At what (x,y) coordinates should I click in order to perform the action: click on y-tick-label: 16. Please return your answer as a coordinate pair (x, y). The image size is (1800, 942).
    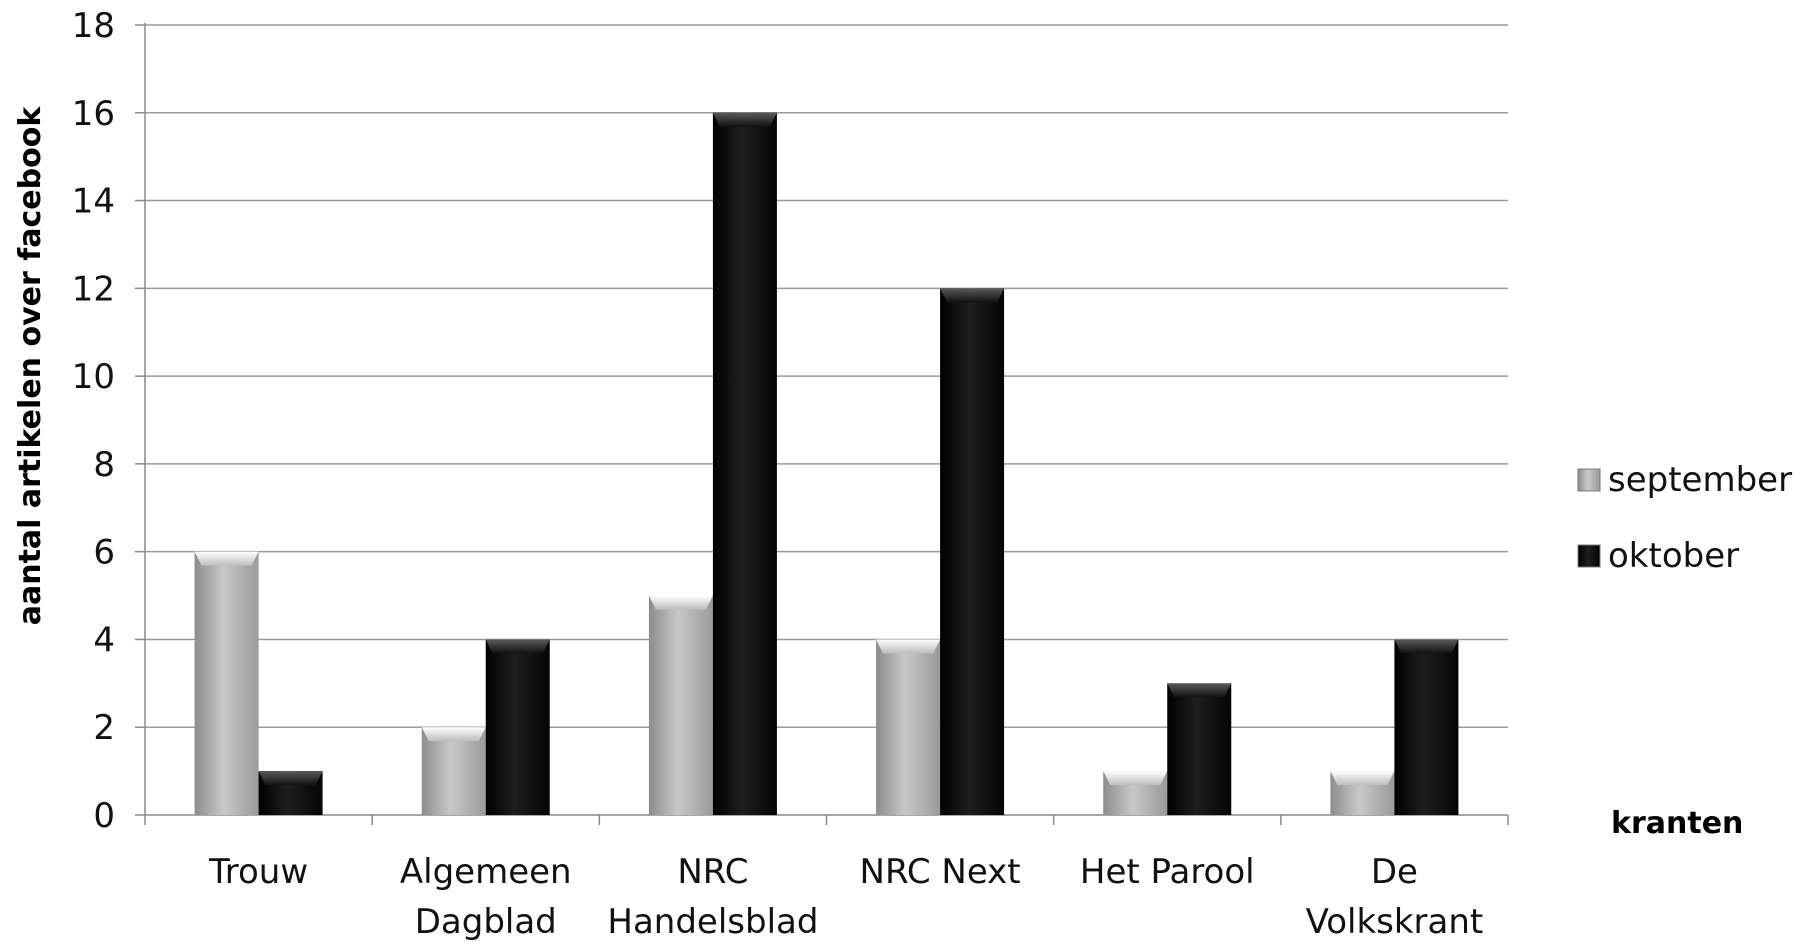
    Looking at the image, I should click on (93, 114).